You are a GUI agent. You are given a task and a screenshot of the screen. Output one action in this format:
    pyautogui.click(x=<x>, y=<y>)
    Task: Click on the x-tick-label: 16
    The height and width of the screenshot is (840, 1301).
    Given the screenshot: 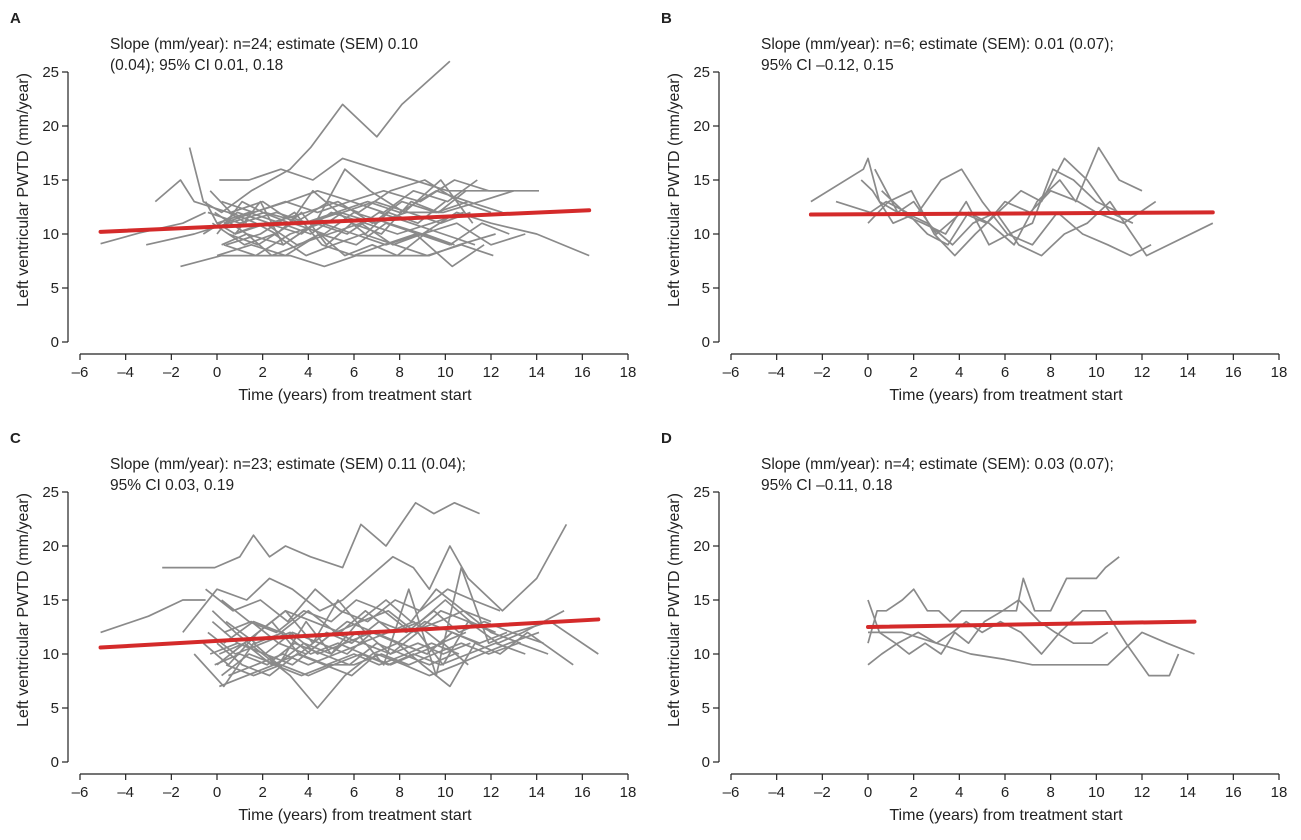 What is the action you would take?
    pyautogui.click(x=1233, y=372)
    